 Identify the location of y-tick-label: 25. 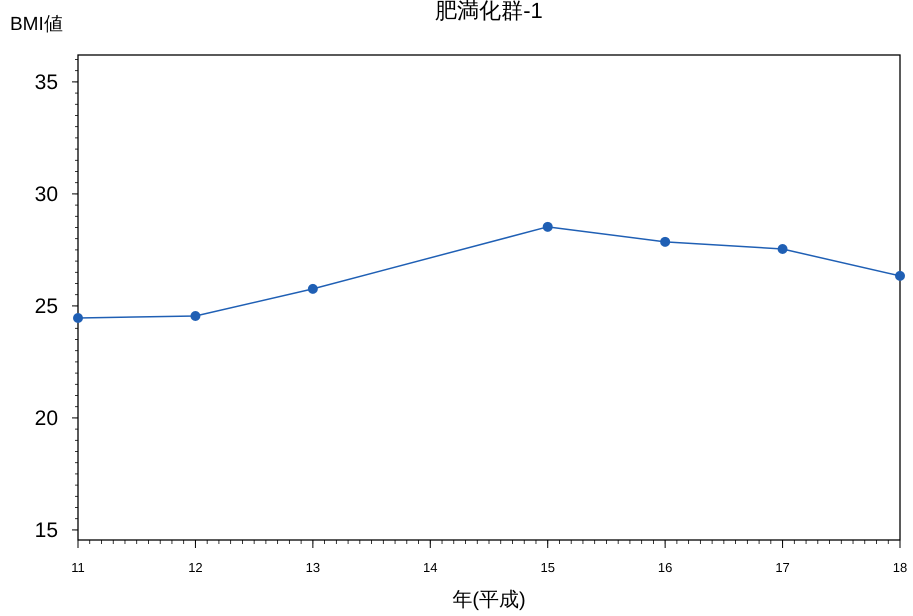
(46, 306).